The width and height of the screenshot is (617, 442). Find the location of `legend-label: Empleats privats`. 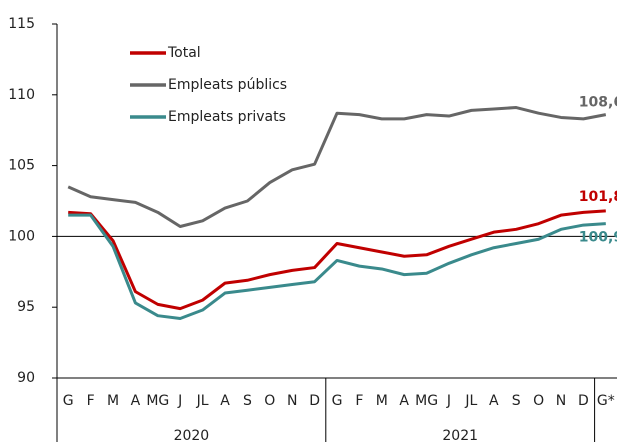

legend-label: Empleats privats is located at coordinates (227, 117).